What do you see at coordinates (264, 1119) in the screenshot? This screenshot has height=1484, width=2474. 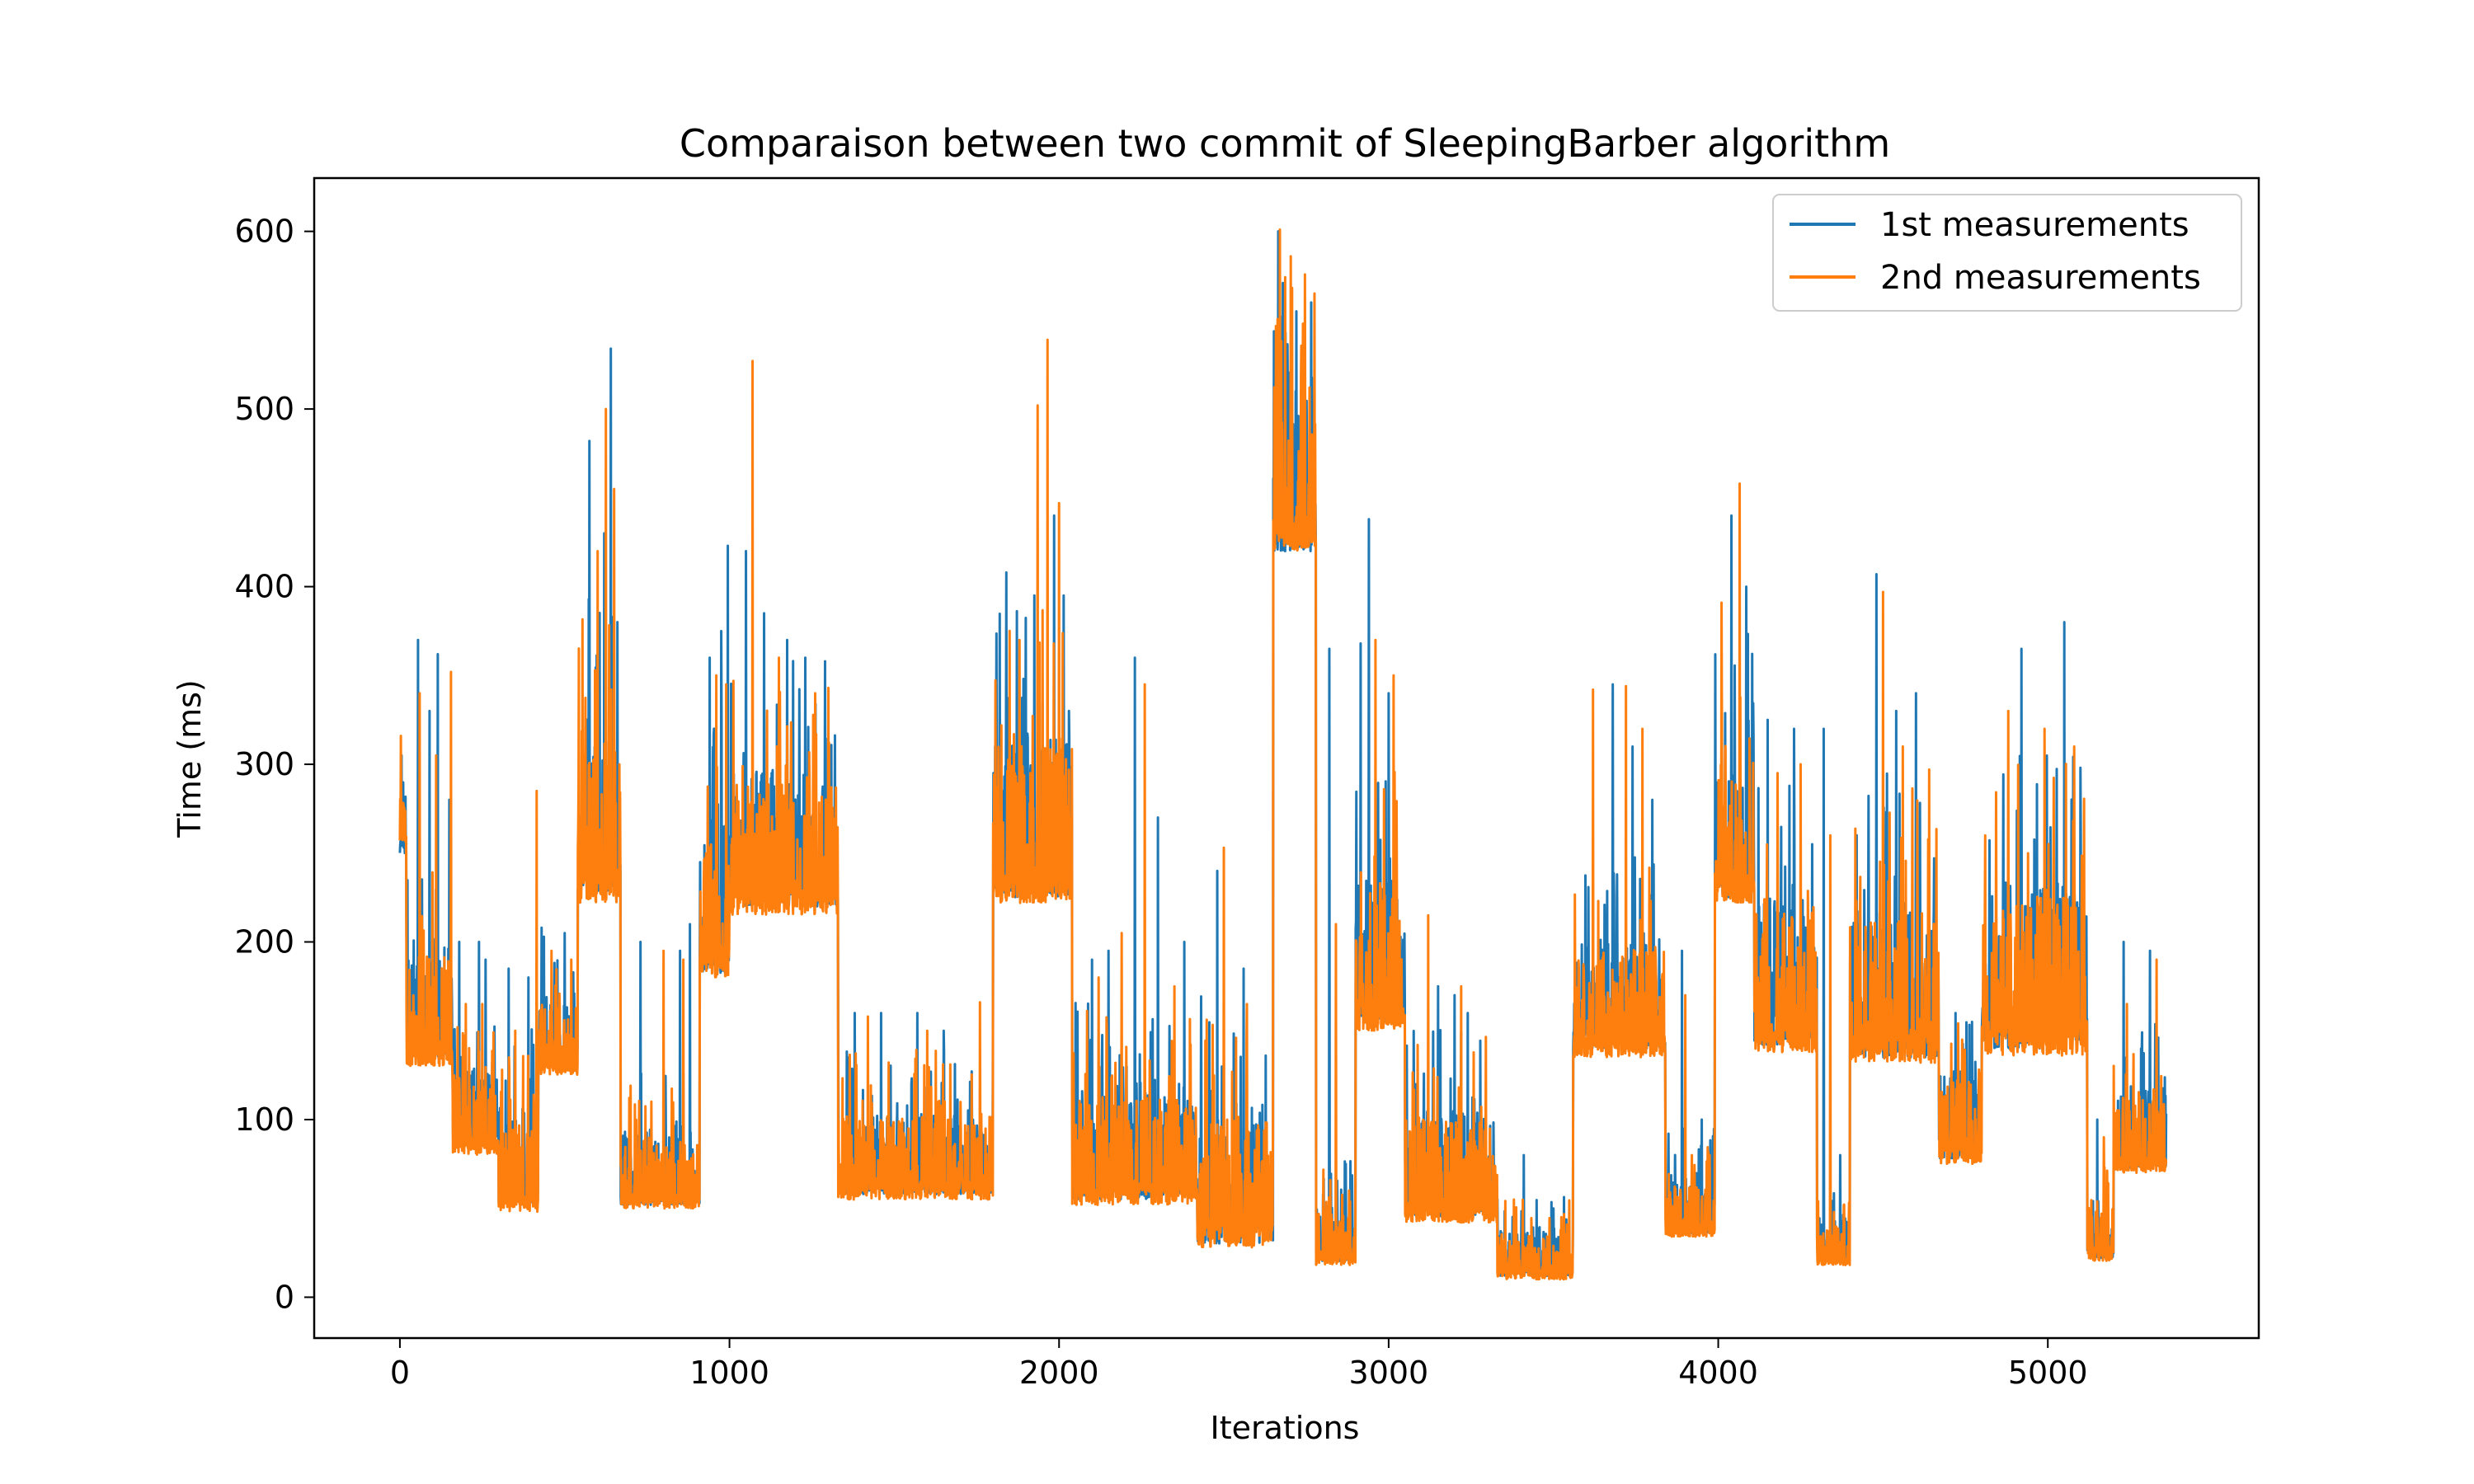 I see `y-tick-label: 100` at bounding box center [264, 1119].